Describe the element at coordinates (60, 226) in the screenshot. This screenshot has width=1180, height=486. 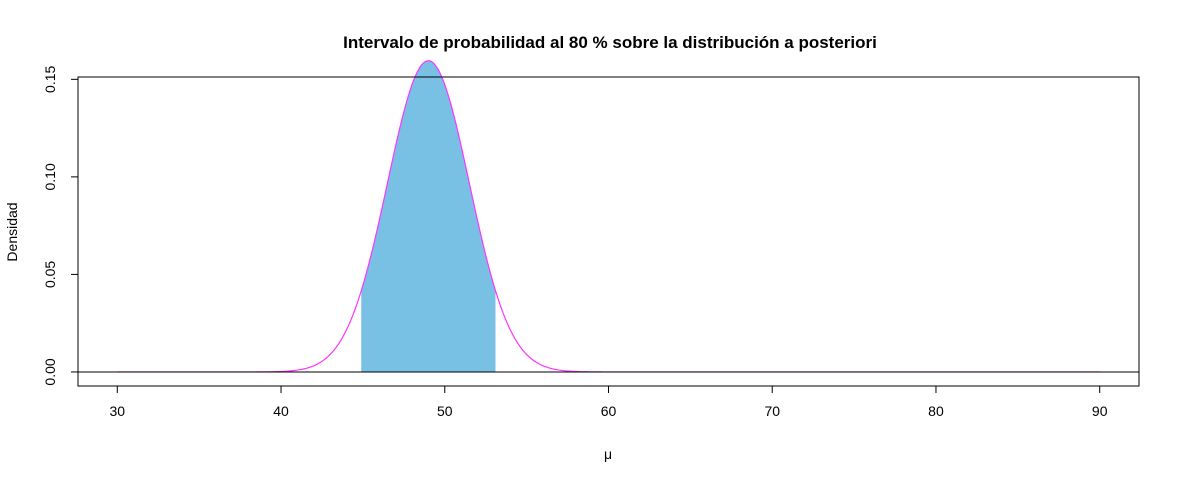
I see `y-axis: 0.00 0.05 0.10 0.15` at that location.